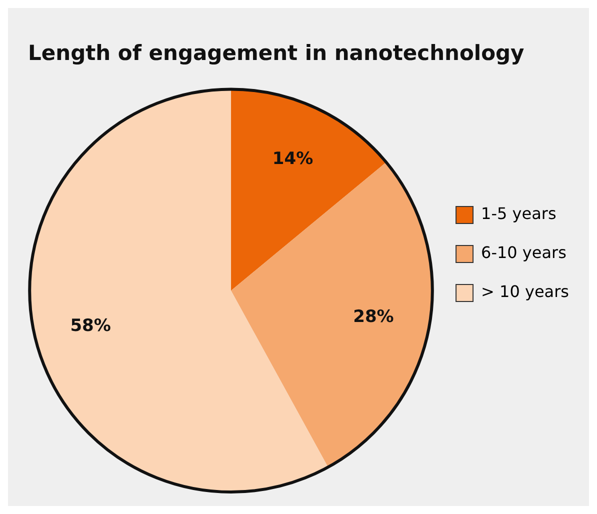 The height and width of the screenshot is (514, 597). Describe the element at coordinates (90, 326) in the screenshot. I see `data-label: 58%` at that location.